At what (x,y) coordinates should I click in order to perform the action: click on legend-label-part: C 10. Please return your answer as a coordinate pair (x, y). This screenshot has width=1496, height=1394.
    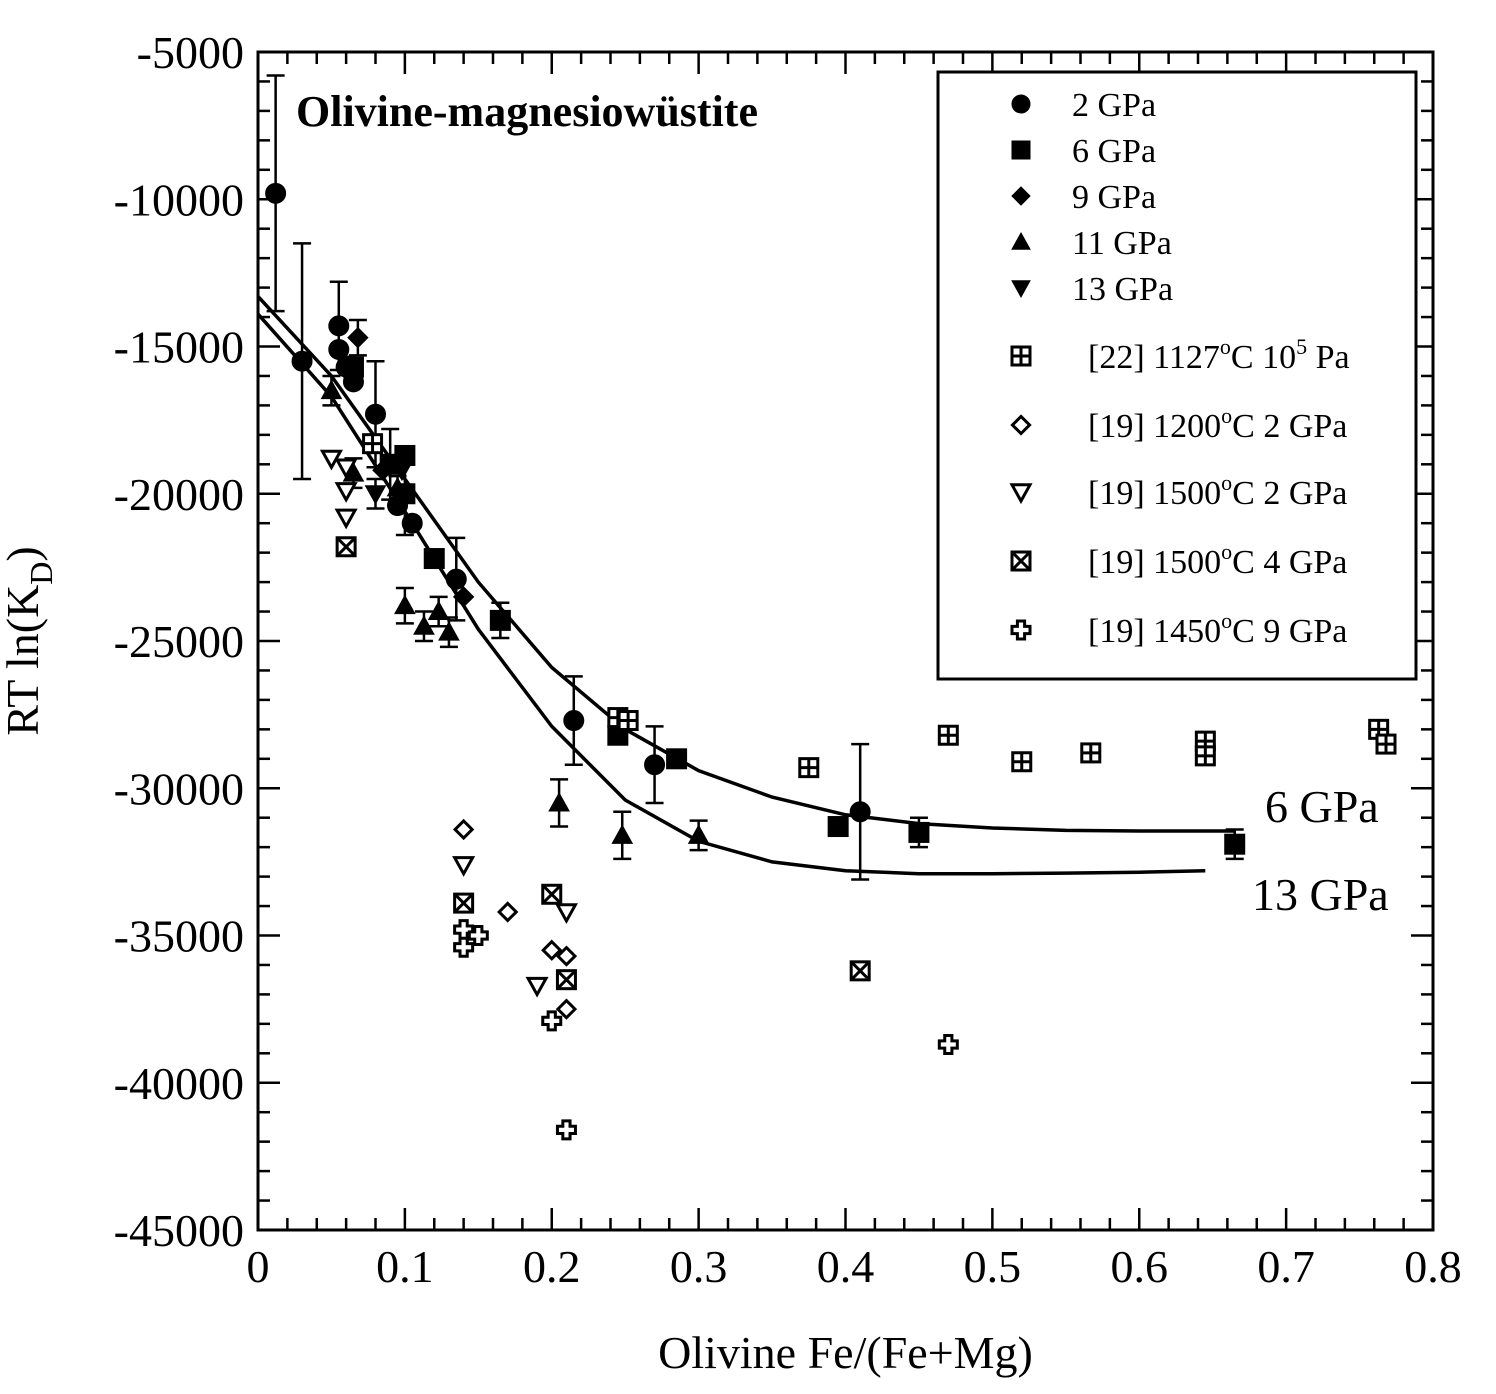
    Looking at the image, I should click on (1263, 357).